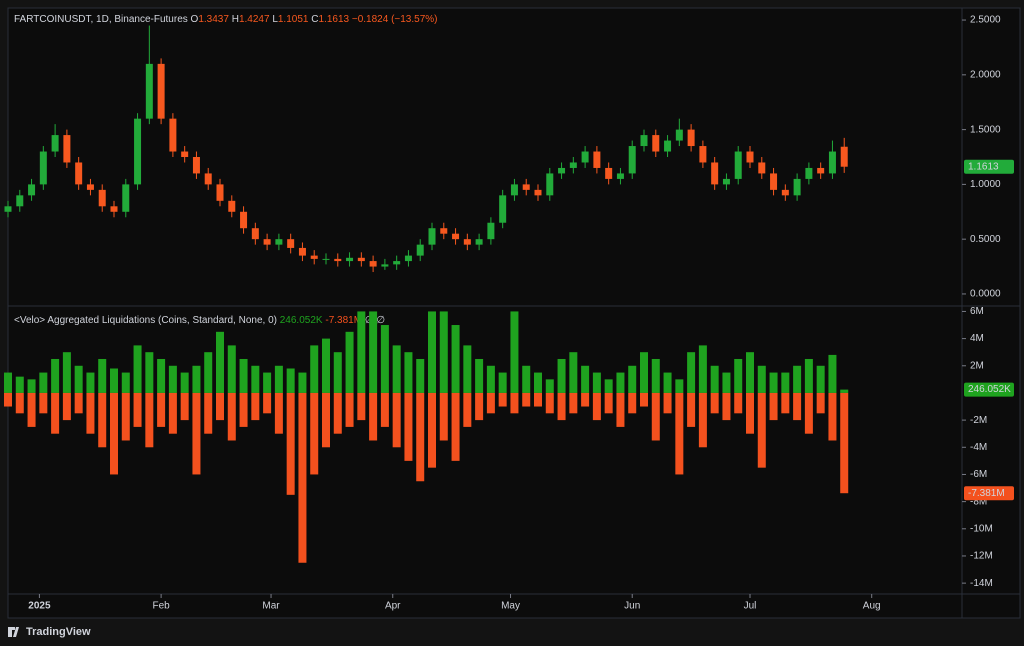  Describe the element at coordinates (333, 19) in the screenshot. I see `ohlc-value: 1.1613` at that location.